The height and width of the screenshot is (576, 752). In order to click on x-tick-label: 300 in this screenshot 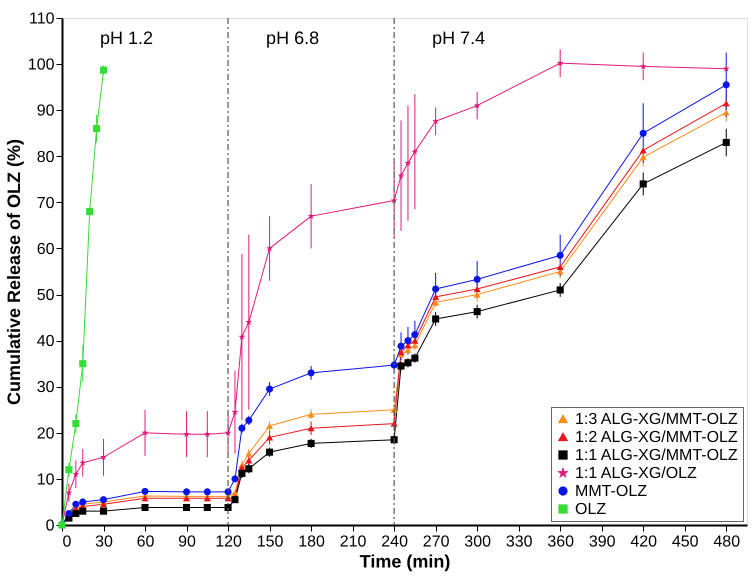, I will do `click(478, 542)`.